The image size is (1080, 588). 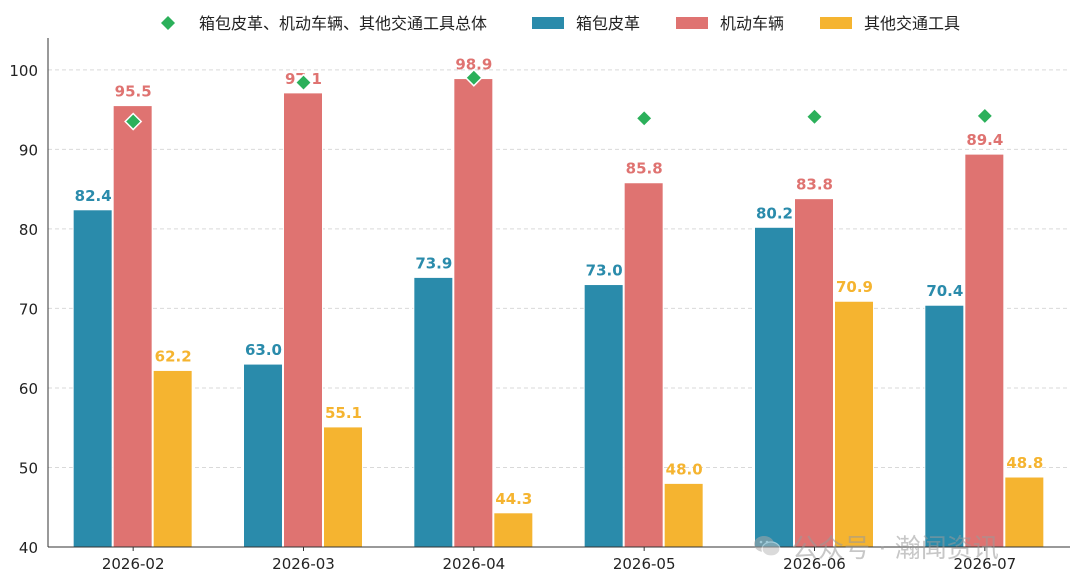 I want to click on data-label: 48.8, so click(x=1024, y=463).